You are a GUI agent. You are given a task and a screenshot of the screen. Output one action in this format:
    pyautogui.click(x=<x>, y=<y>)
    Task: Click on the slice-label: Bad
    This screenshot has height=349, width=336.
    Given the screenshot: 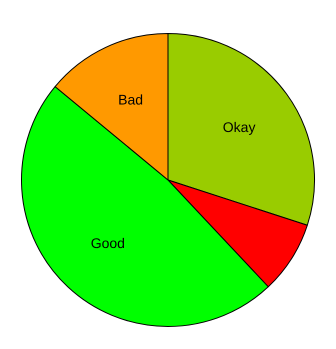 What is the action you would take?
    pyautogui.click(x=131, y=99)
    